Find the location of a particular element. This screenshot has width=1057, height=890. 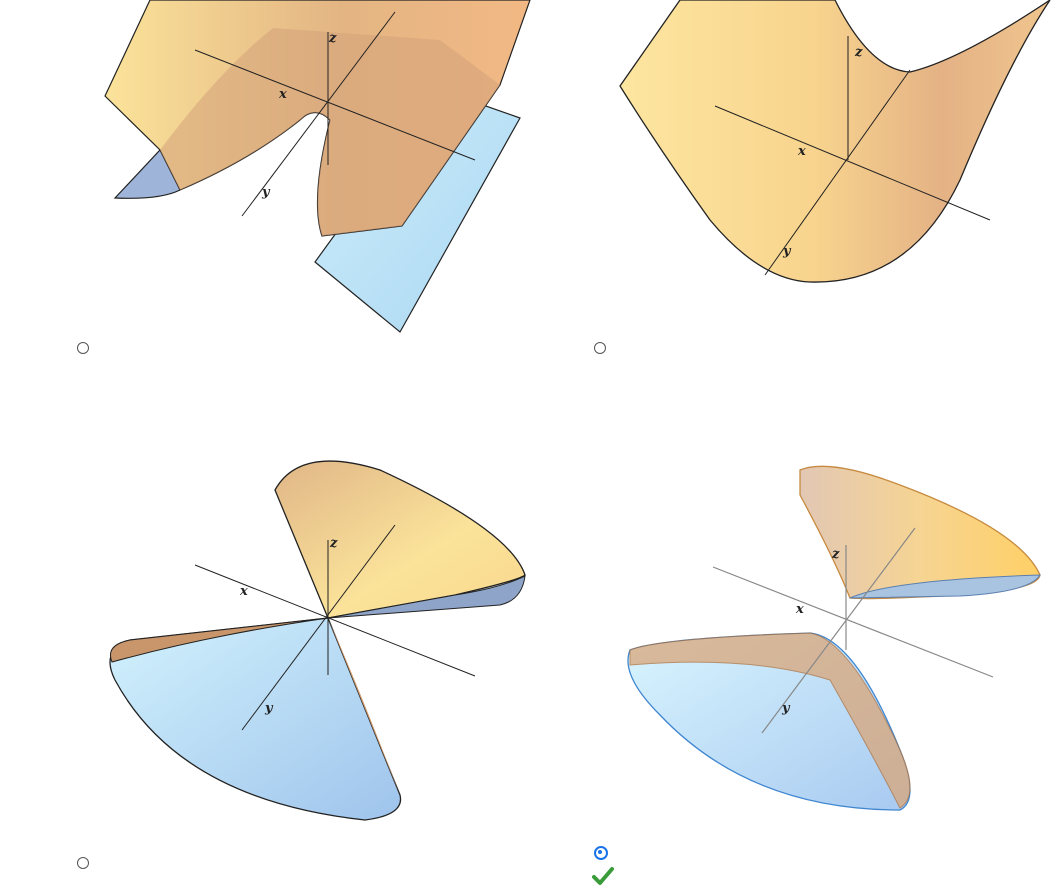

option-a-radio is located at coordinates (83, 348).